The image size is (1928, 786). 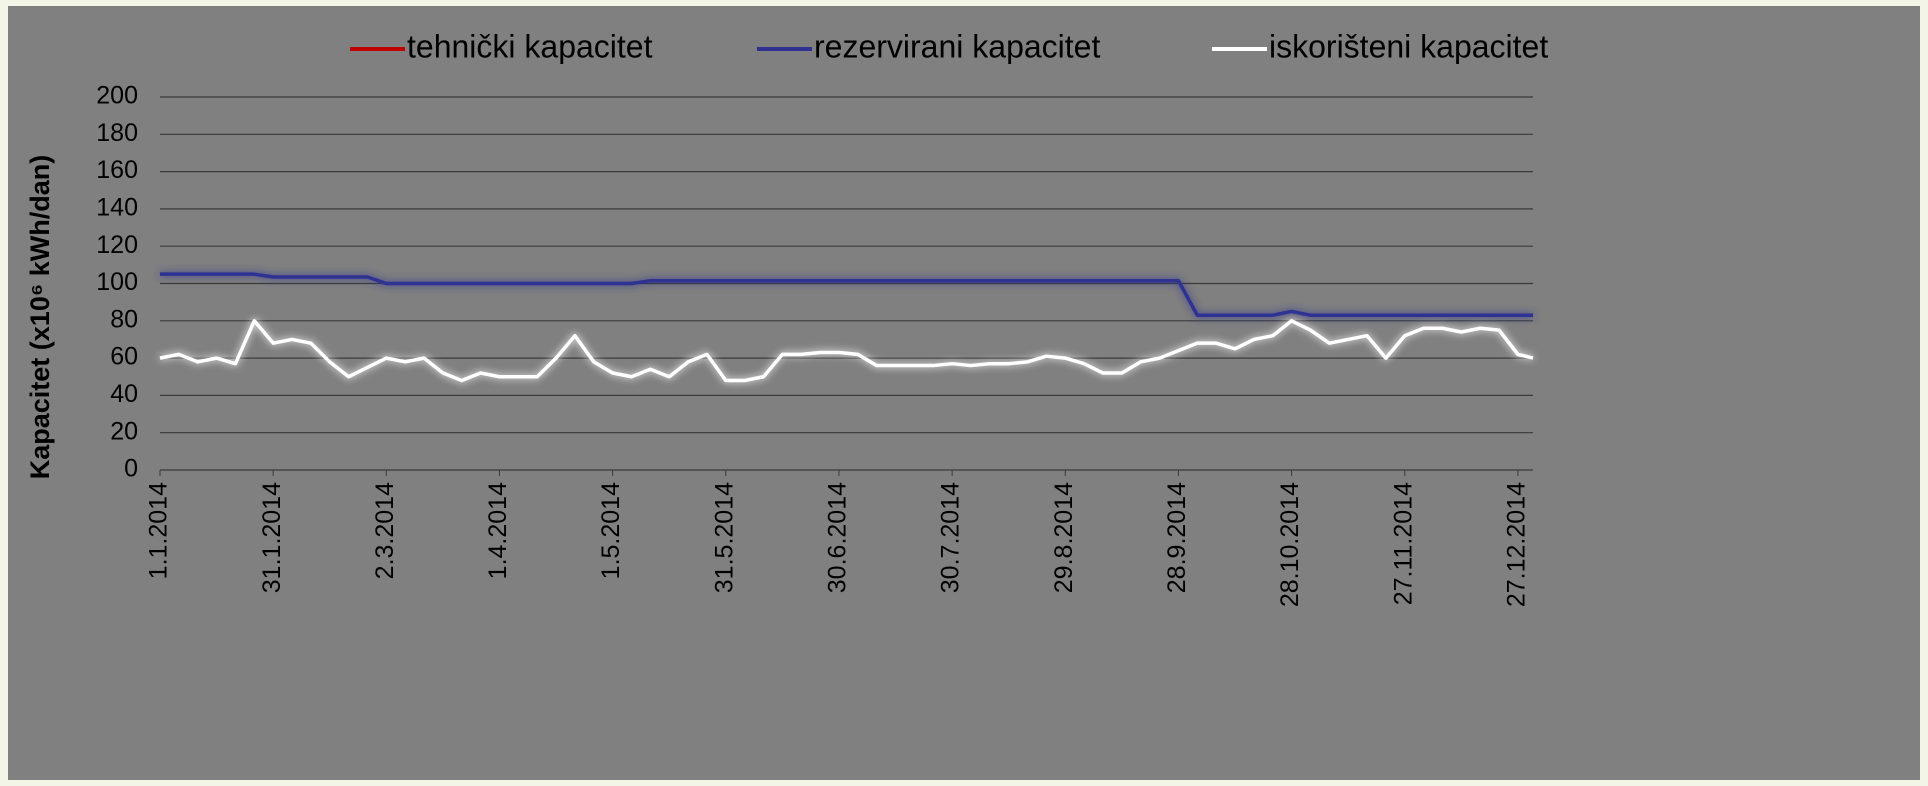 I want to click on x-tick-label: 2.3.2014, so click(x=385, y=530).